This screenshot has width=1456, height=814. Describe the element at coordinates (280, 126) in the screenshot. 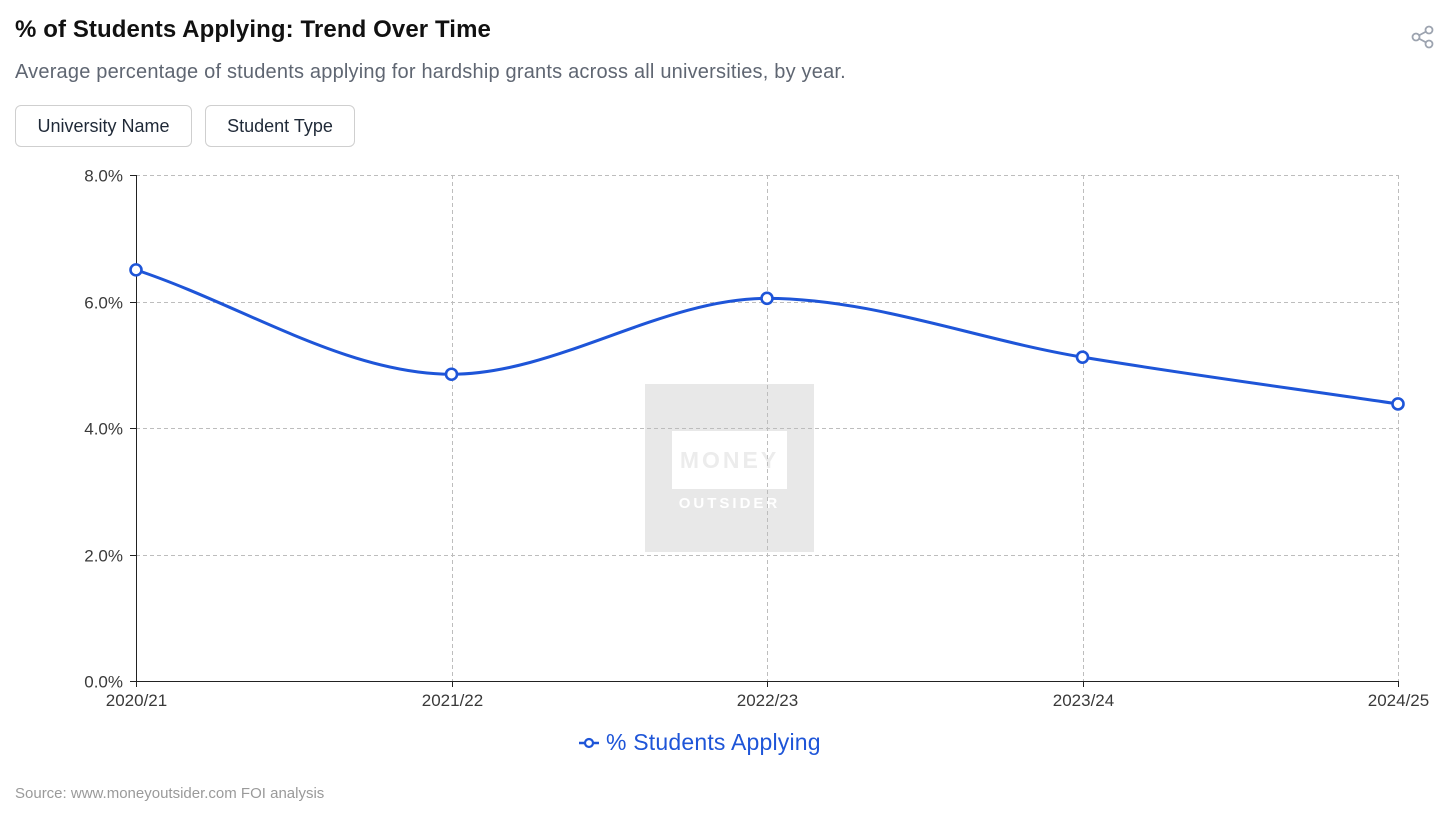

I see `student-type-filter-button: Student Type` at that location.